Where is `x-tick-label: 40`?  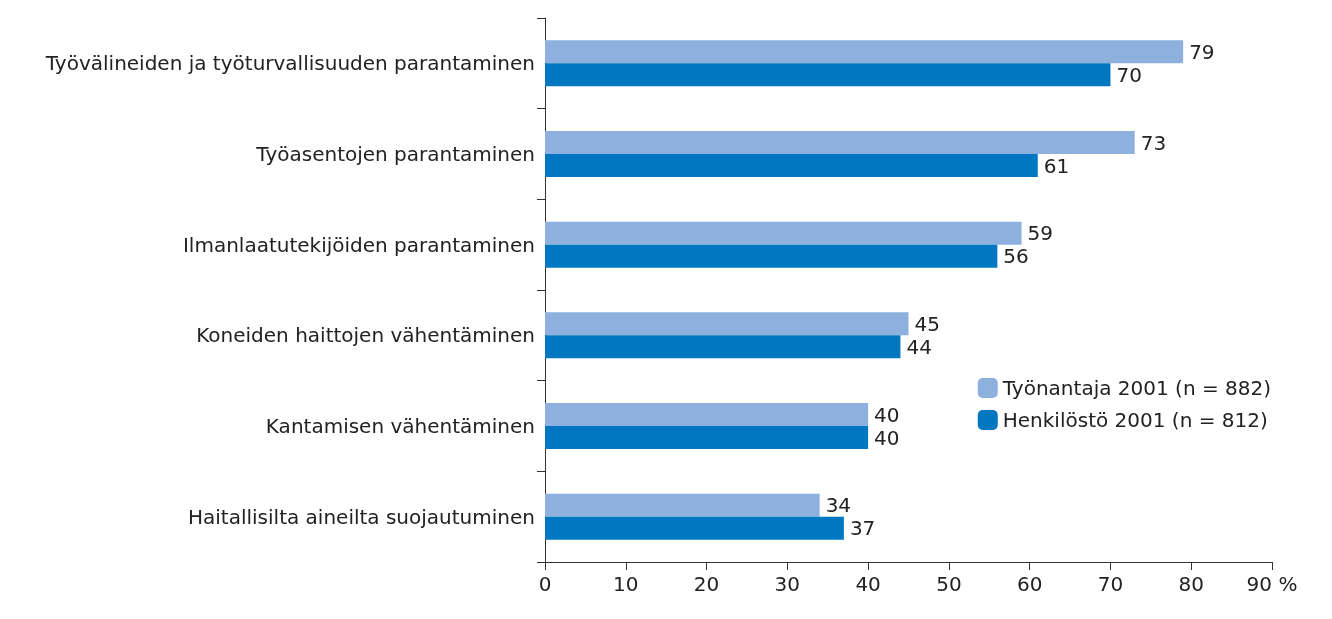 x-tick-label: 40 is located at coordinates (868, 584).